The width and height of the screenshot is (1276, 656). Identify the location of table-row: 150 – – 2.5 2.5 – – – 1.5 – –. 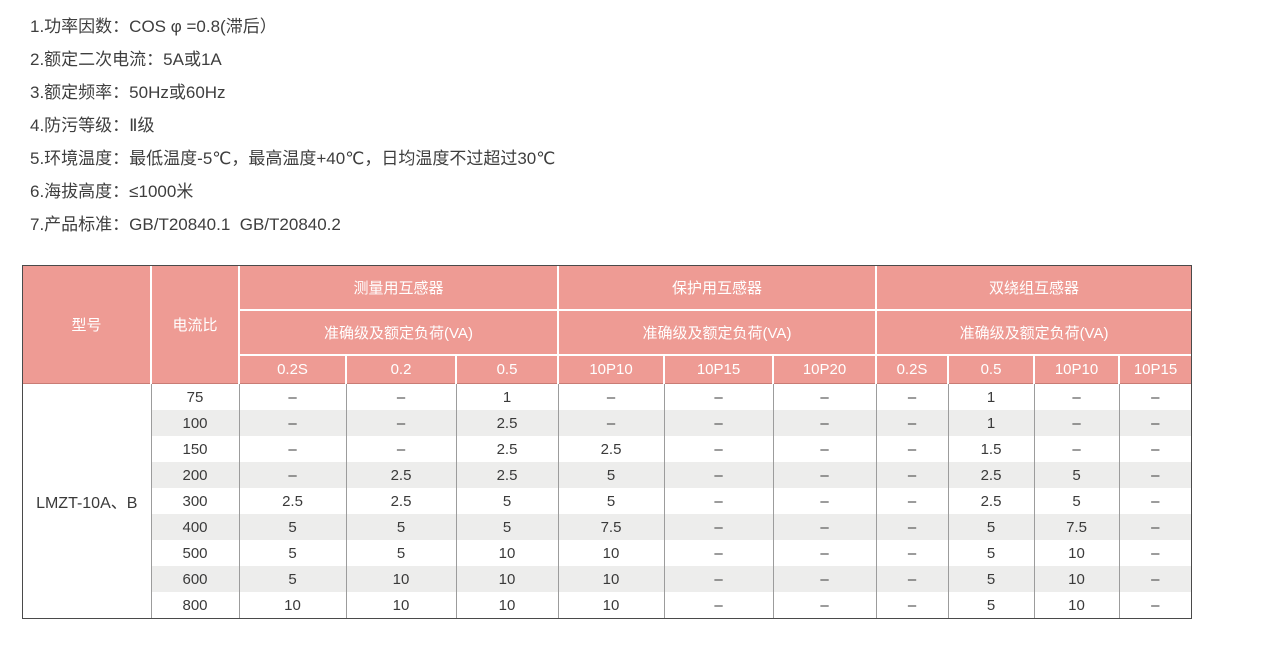
(607, 449).